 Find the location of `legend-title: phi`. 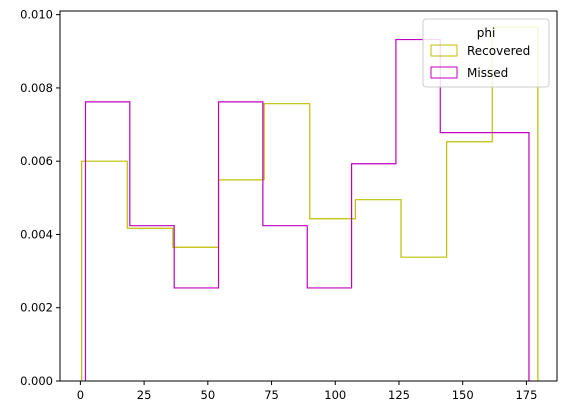

legend-title: phi is located at coordinates (486, 33).